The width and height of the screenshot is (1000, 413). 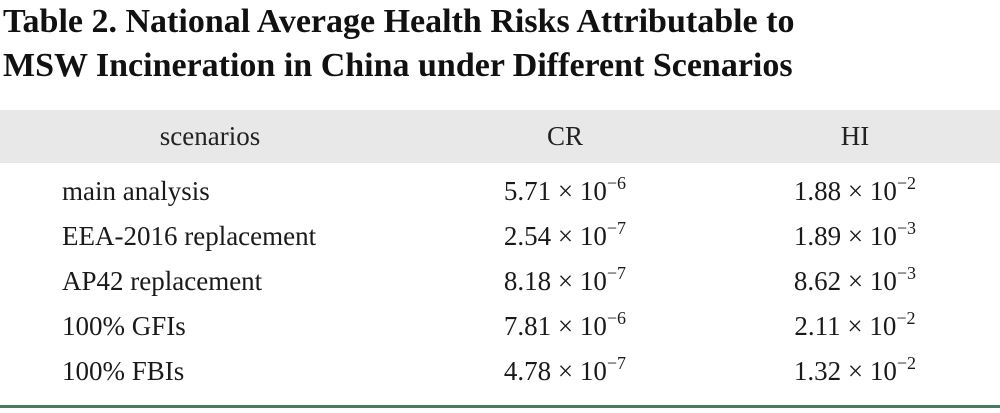 I want to click on cr-mantissa: 4.78 × 10, so click(x=555, y=371).